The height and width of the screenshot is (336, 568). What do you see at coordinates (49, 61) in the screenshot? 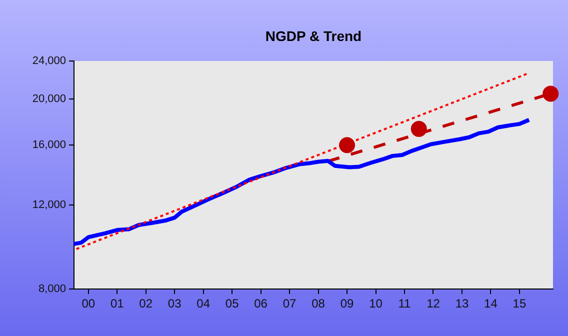
I see `y-tick-label: 24,000` at bounding box center [49, 61].